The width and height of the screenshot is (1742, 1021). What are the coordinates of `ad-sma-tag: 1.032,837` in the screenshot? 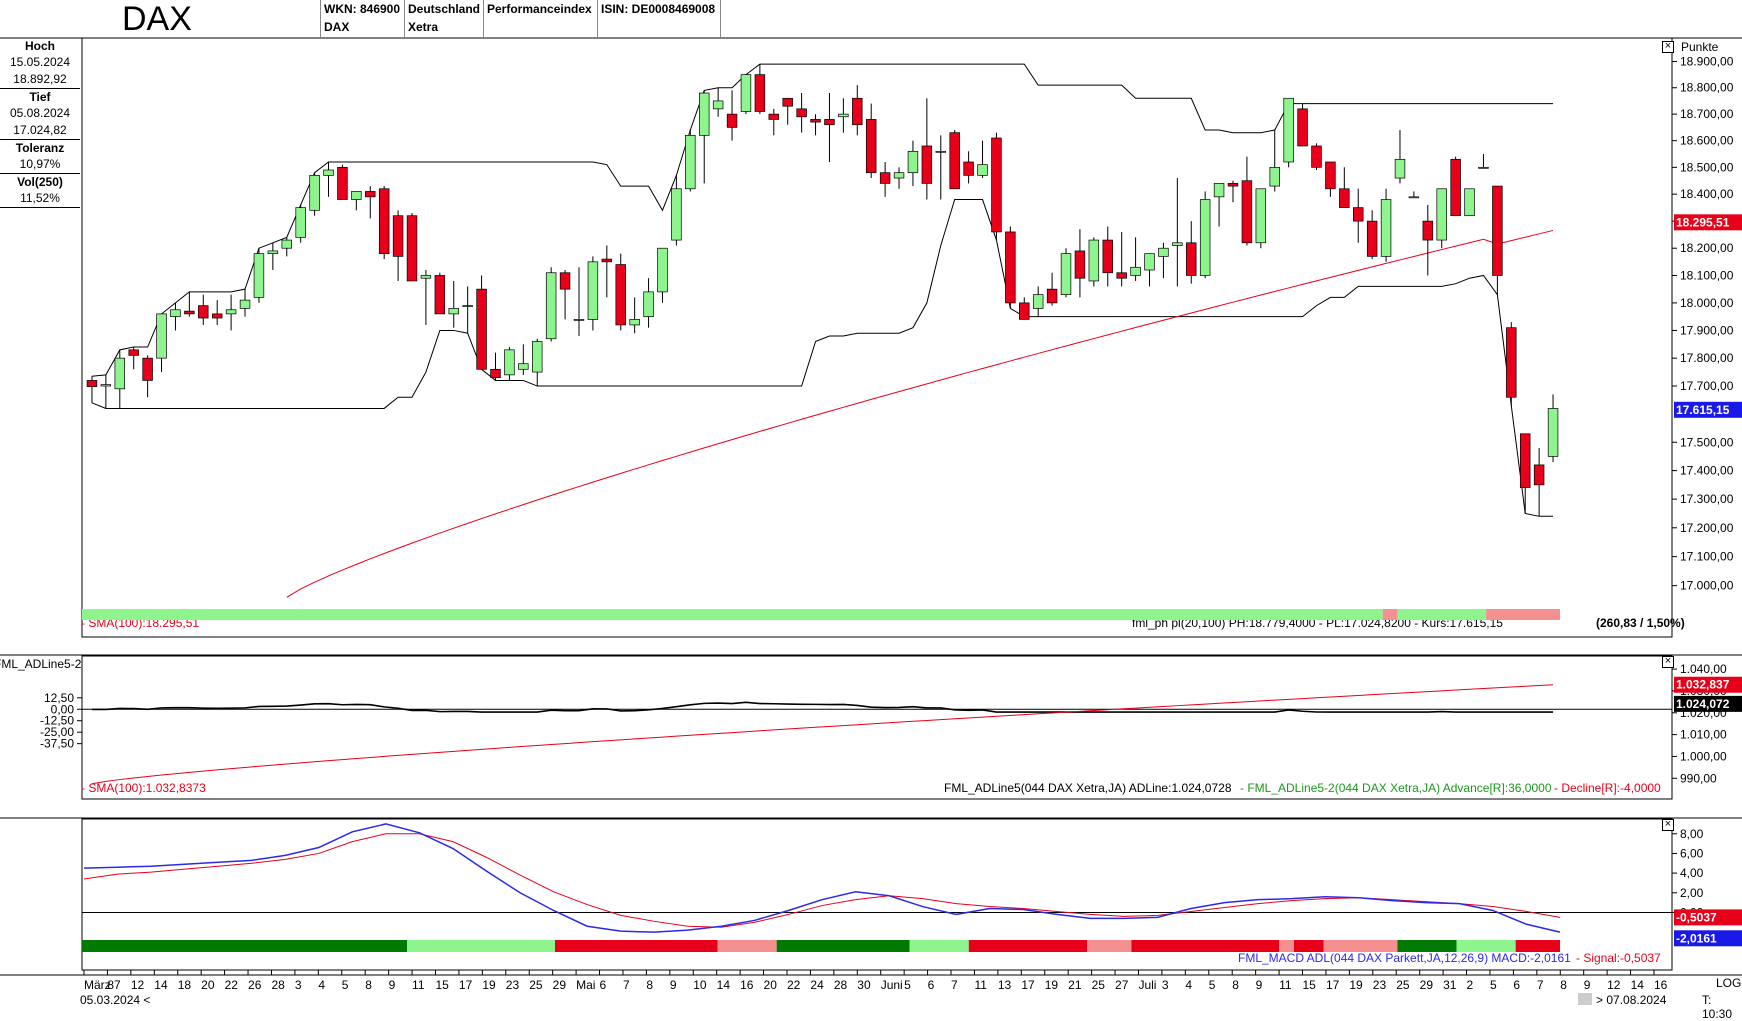 It's located at (1703, 685).